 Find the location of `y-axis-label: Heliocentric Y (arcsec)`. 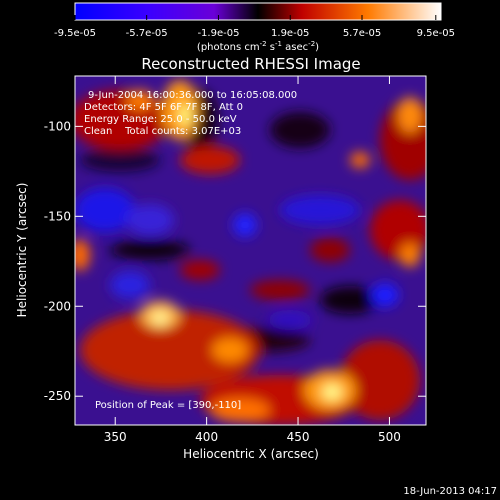

y-axis-label: Heliocentric Y (arcsec) is located at coordinates (22, 250).